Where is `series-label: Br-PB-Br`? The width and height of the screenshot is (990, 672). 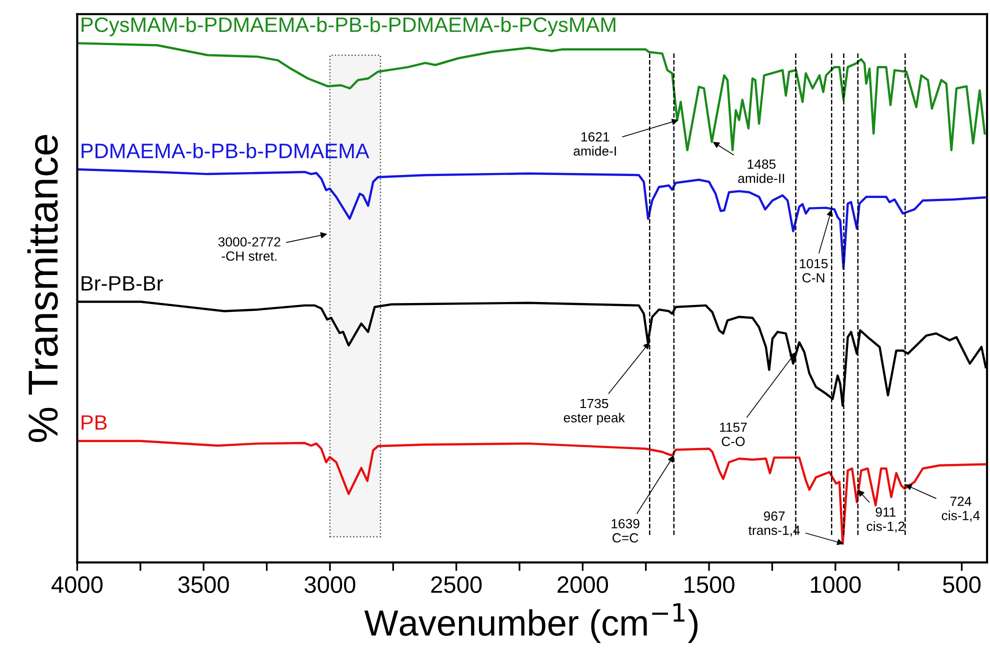
series-label: Br-PB-Br is located at coordinates (122, 283).